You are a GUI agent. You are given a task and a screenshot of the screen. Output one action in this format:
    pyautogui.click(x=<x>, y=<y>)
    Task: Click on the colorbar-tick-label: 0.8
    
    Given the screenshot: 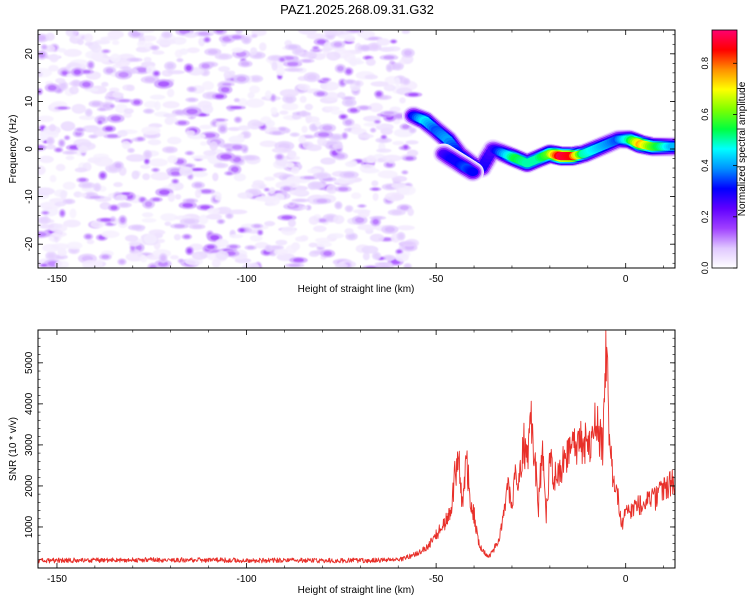 What is the action you would take?
    pyautogui.click(x=705, y=63)
    